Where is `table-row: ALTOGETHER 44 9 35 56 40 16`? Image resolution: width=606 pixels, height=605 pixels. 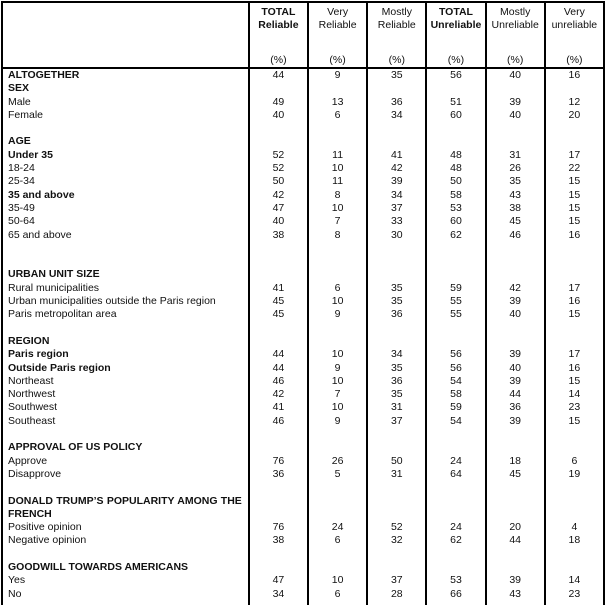
table-row: ALTOGETHER 44 9 35 56 40 16 is located at coordinates (303, 75).